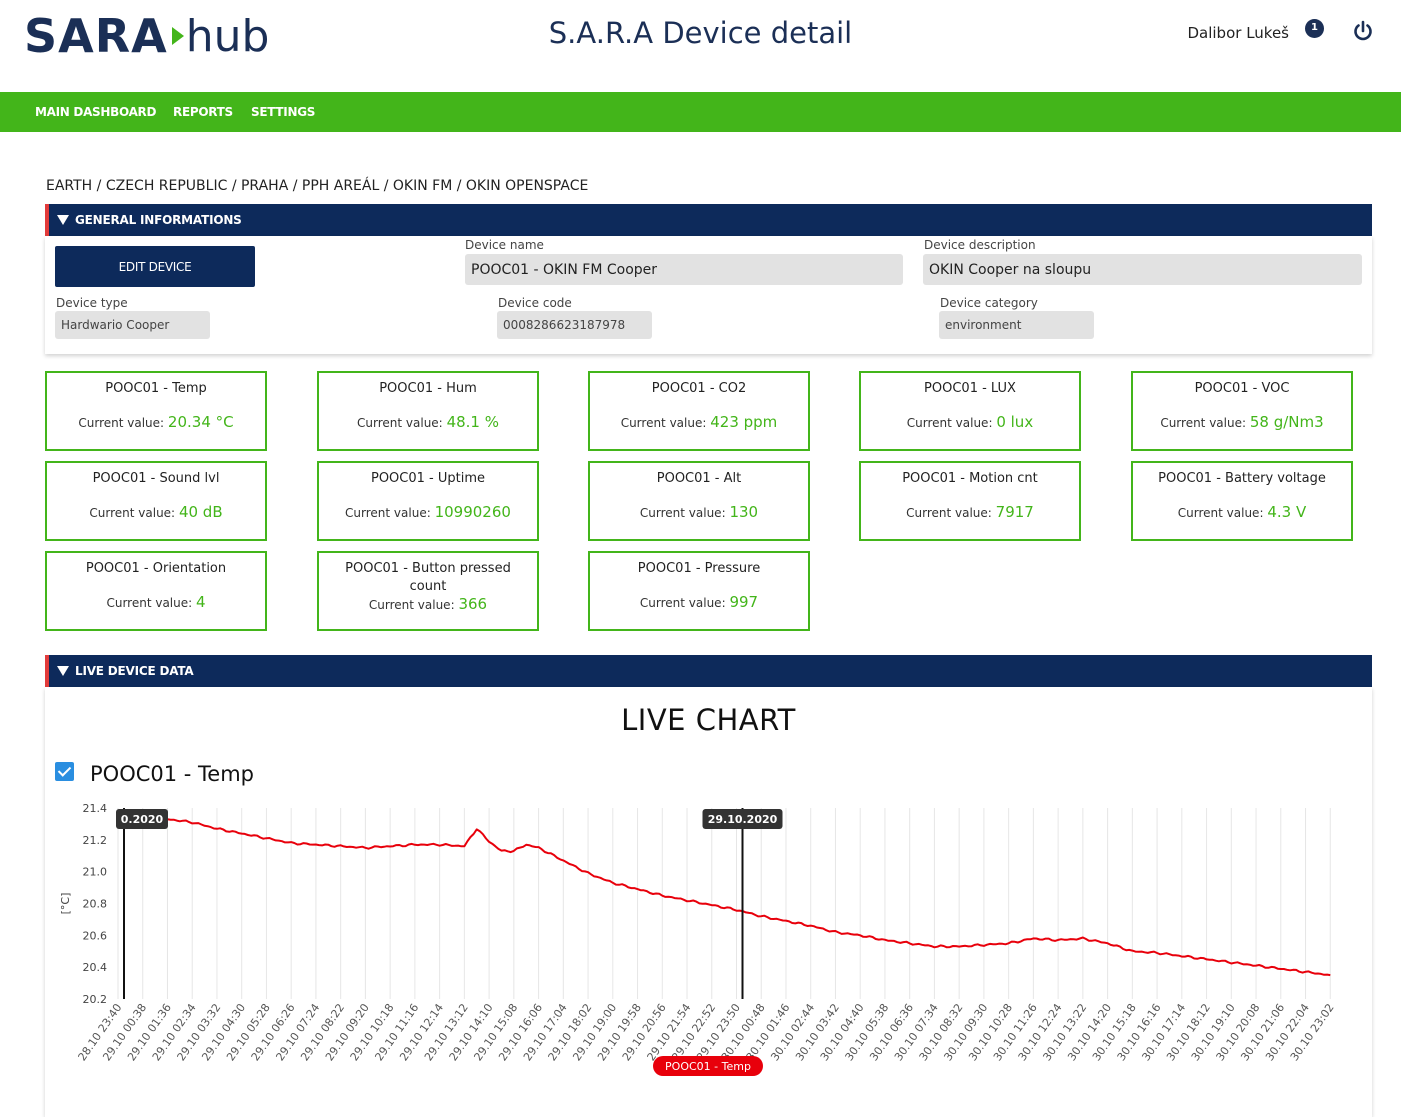 The image size is (1401, 1117). I want to click on card-value-line: Current value: 10990260, so click(428, 512).